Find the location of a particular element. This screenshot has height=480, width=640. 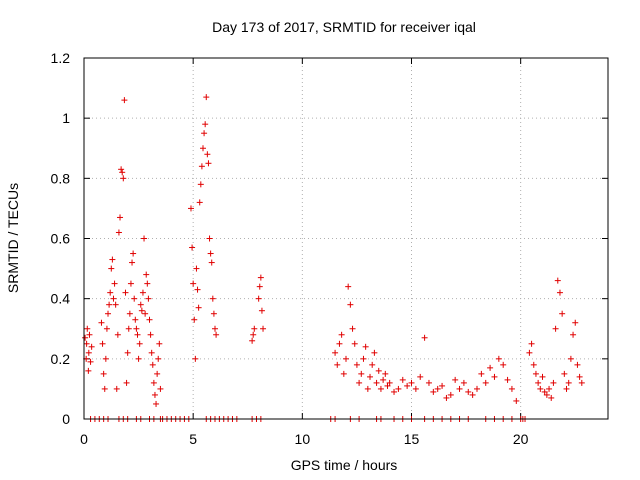

y-axis-title: SRMTID / TECUs is located at coordinates (13, 238).